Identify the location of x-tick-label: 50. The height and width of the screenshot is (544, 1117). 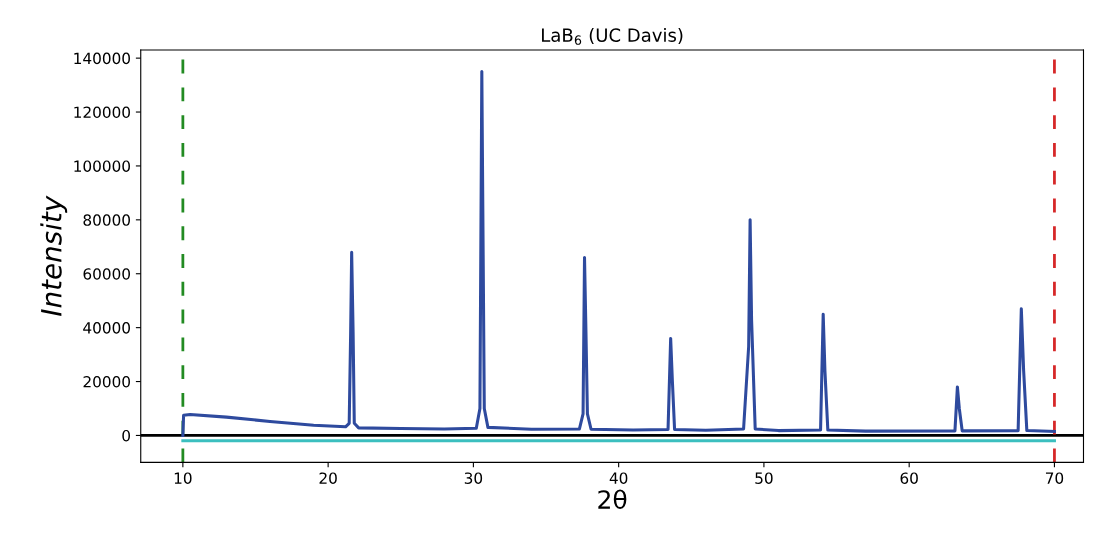
(764, 478).